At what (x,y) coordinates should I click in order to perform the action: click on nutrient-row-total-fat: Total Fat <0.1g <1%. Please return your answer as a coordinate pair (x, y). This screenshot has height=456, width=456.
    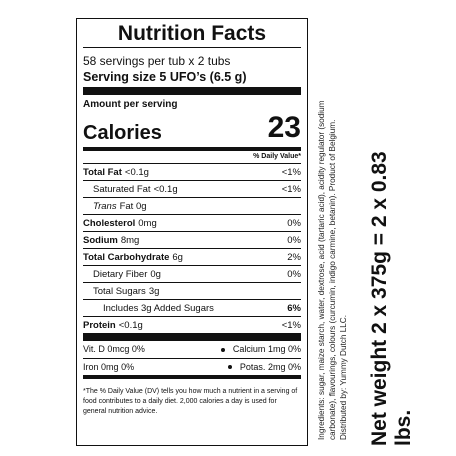
    Looking at the image, I should click on (192, 171).